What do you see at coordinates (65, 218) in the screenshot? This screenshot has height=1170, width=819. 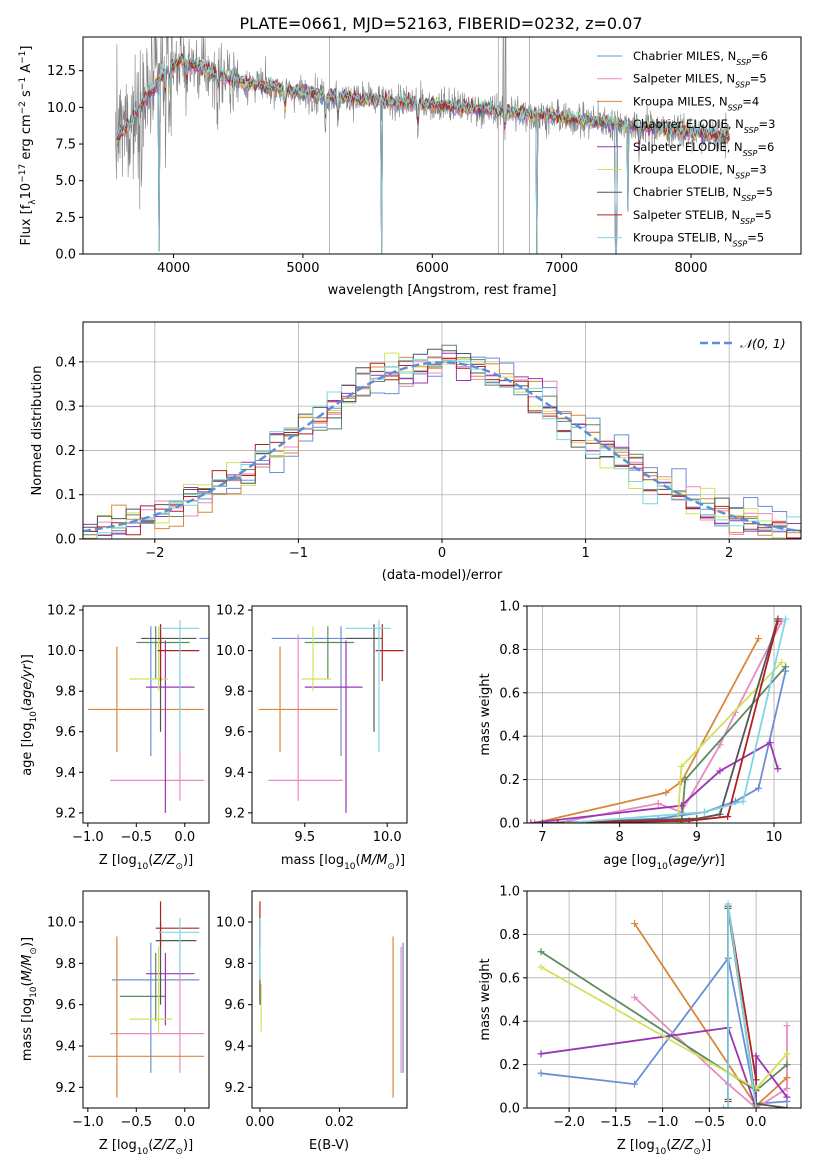 I see `spectrum-ytick-label: 2.5` at bounding box center [65, 218].